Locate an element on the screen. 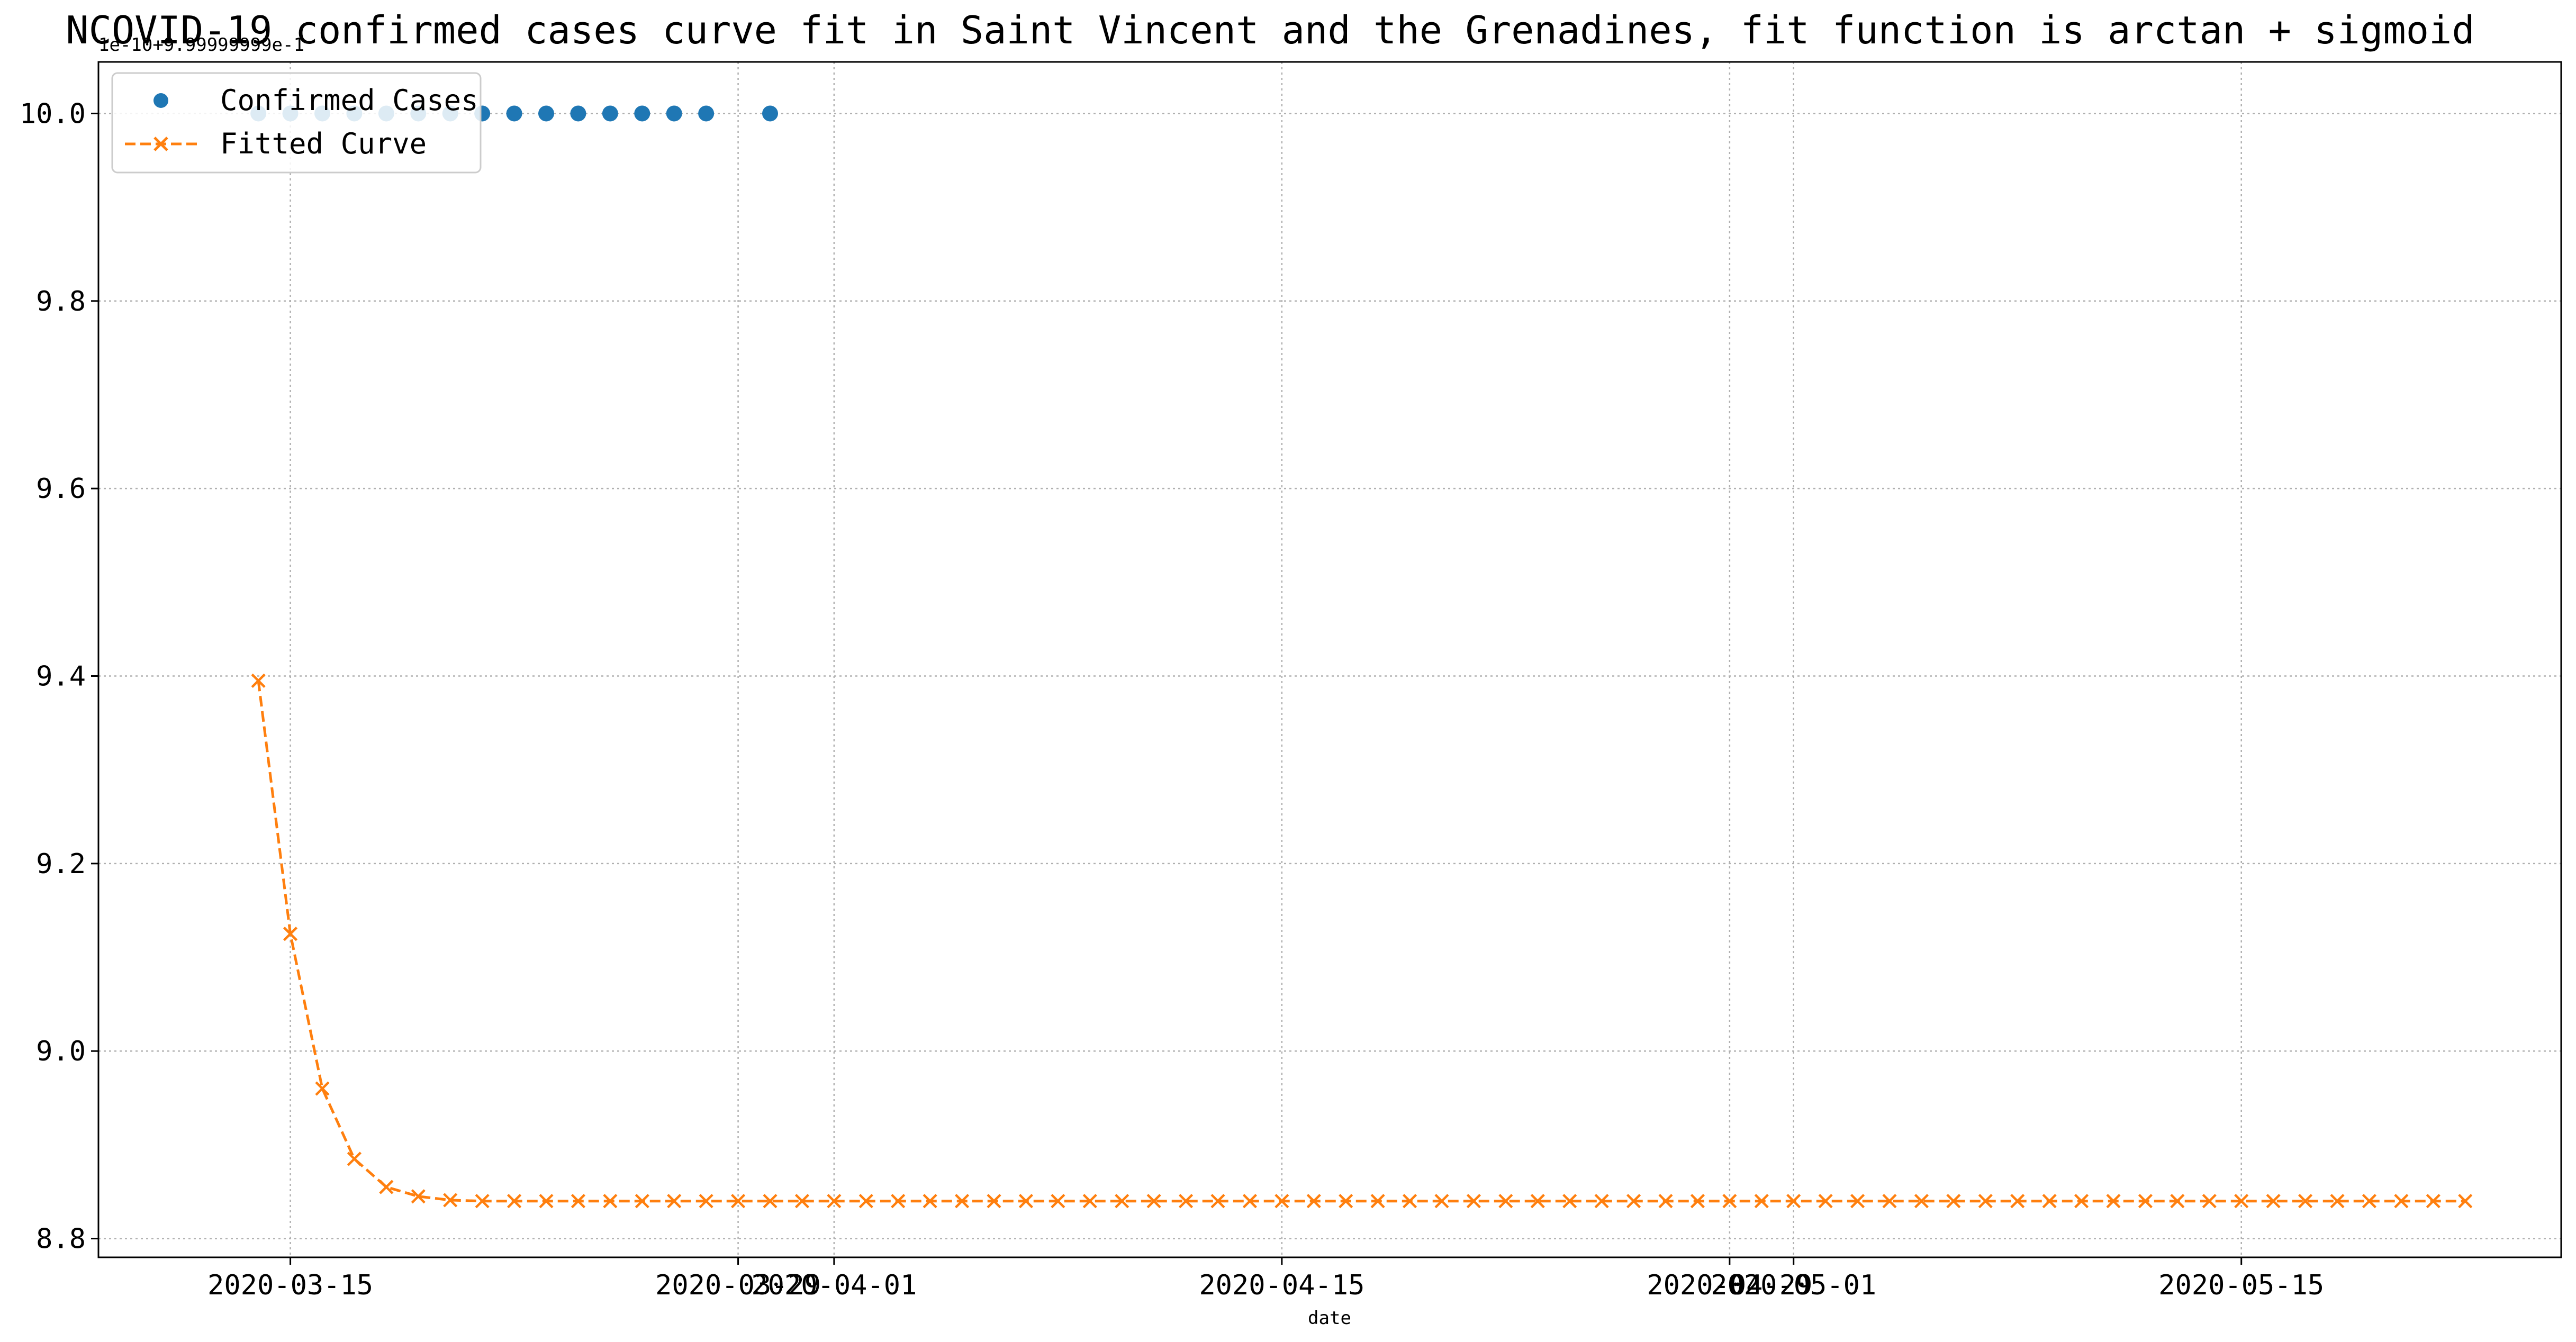  y-tick-label: 9.6 is located at coordinates (61, 489).